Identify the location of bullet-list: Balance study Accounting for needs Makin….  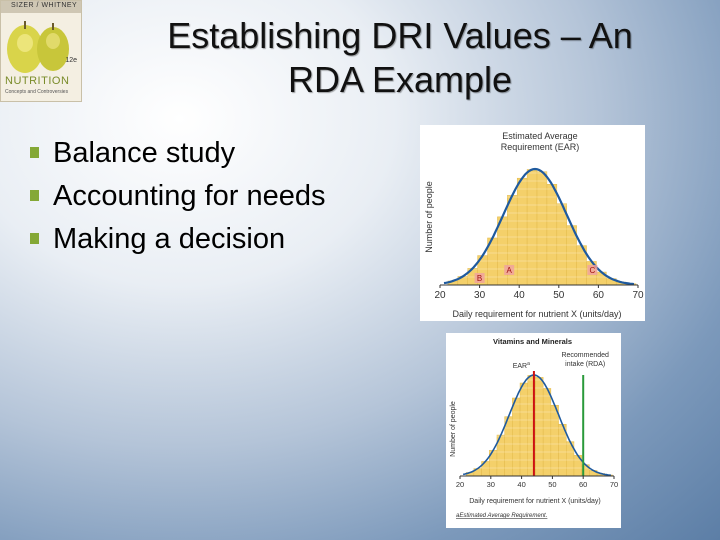
(195, 196).